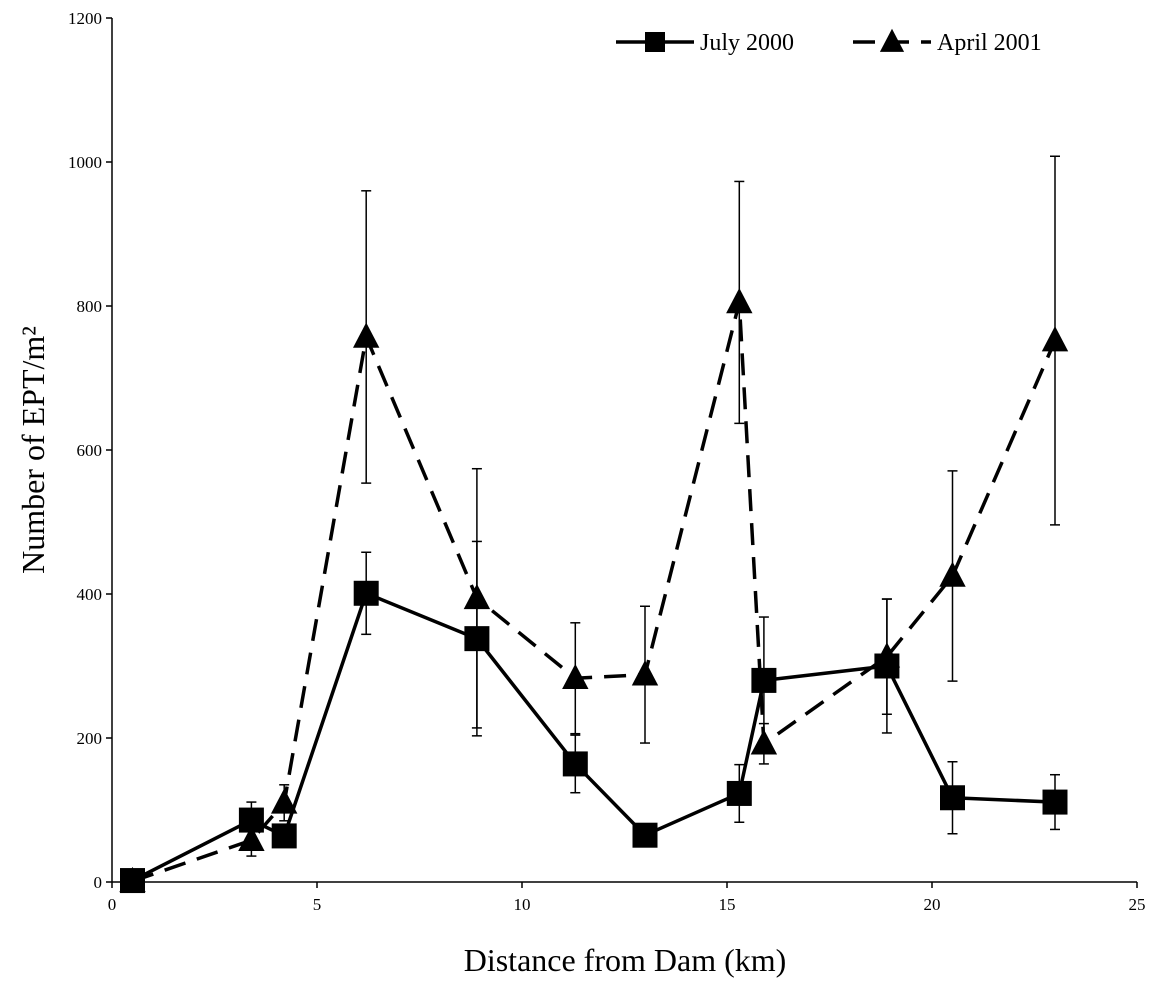 The image size is (1151, 981). Describe the element at coordinates (85, 162) in the screenshot. I see `y-tick-label: 1000` at that location.